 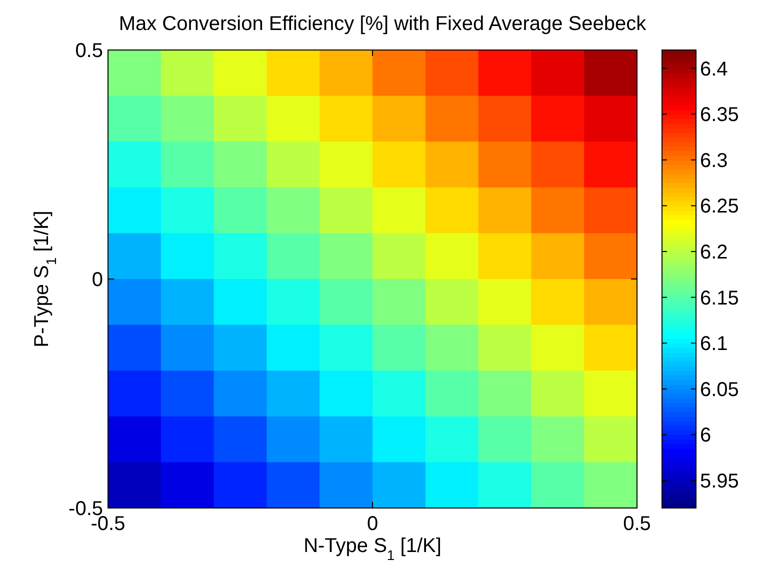 I want to click on y-tick-label: 0.5, so click(x=89, y=51).